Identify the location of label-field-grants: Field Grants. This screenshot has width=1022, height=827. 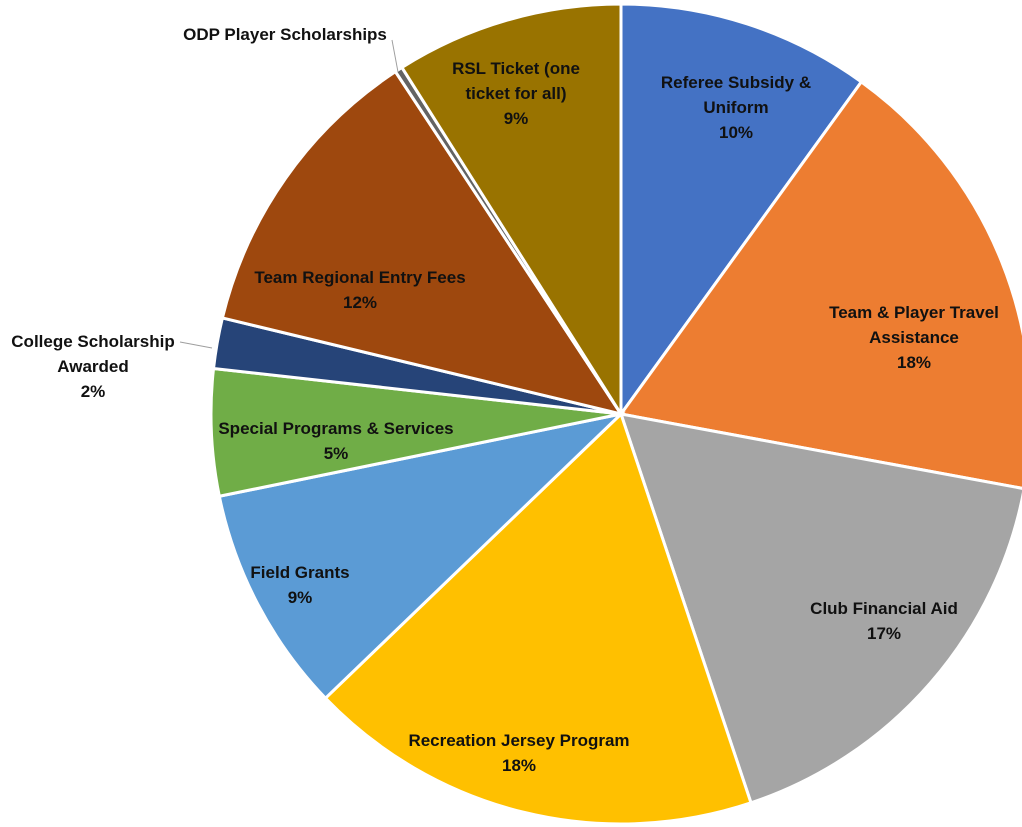
(299, 572).